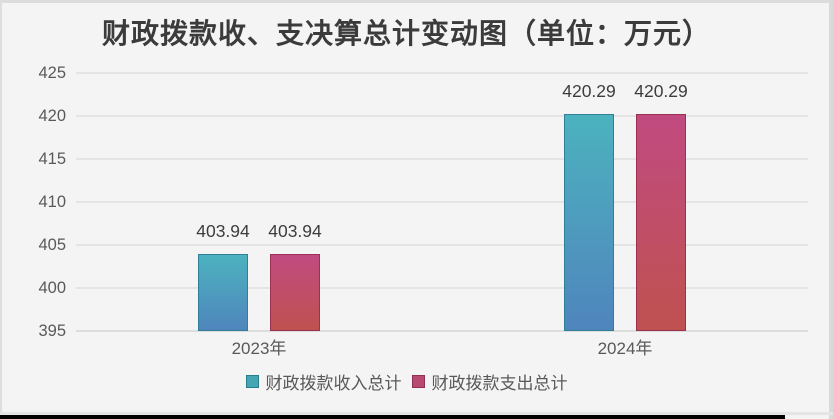 The height and width of the screenshot is (419, 833). I want to click on chart-title: 财政拨款收、支决算总计变动图（单位：万元）, so click(406, 34).